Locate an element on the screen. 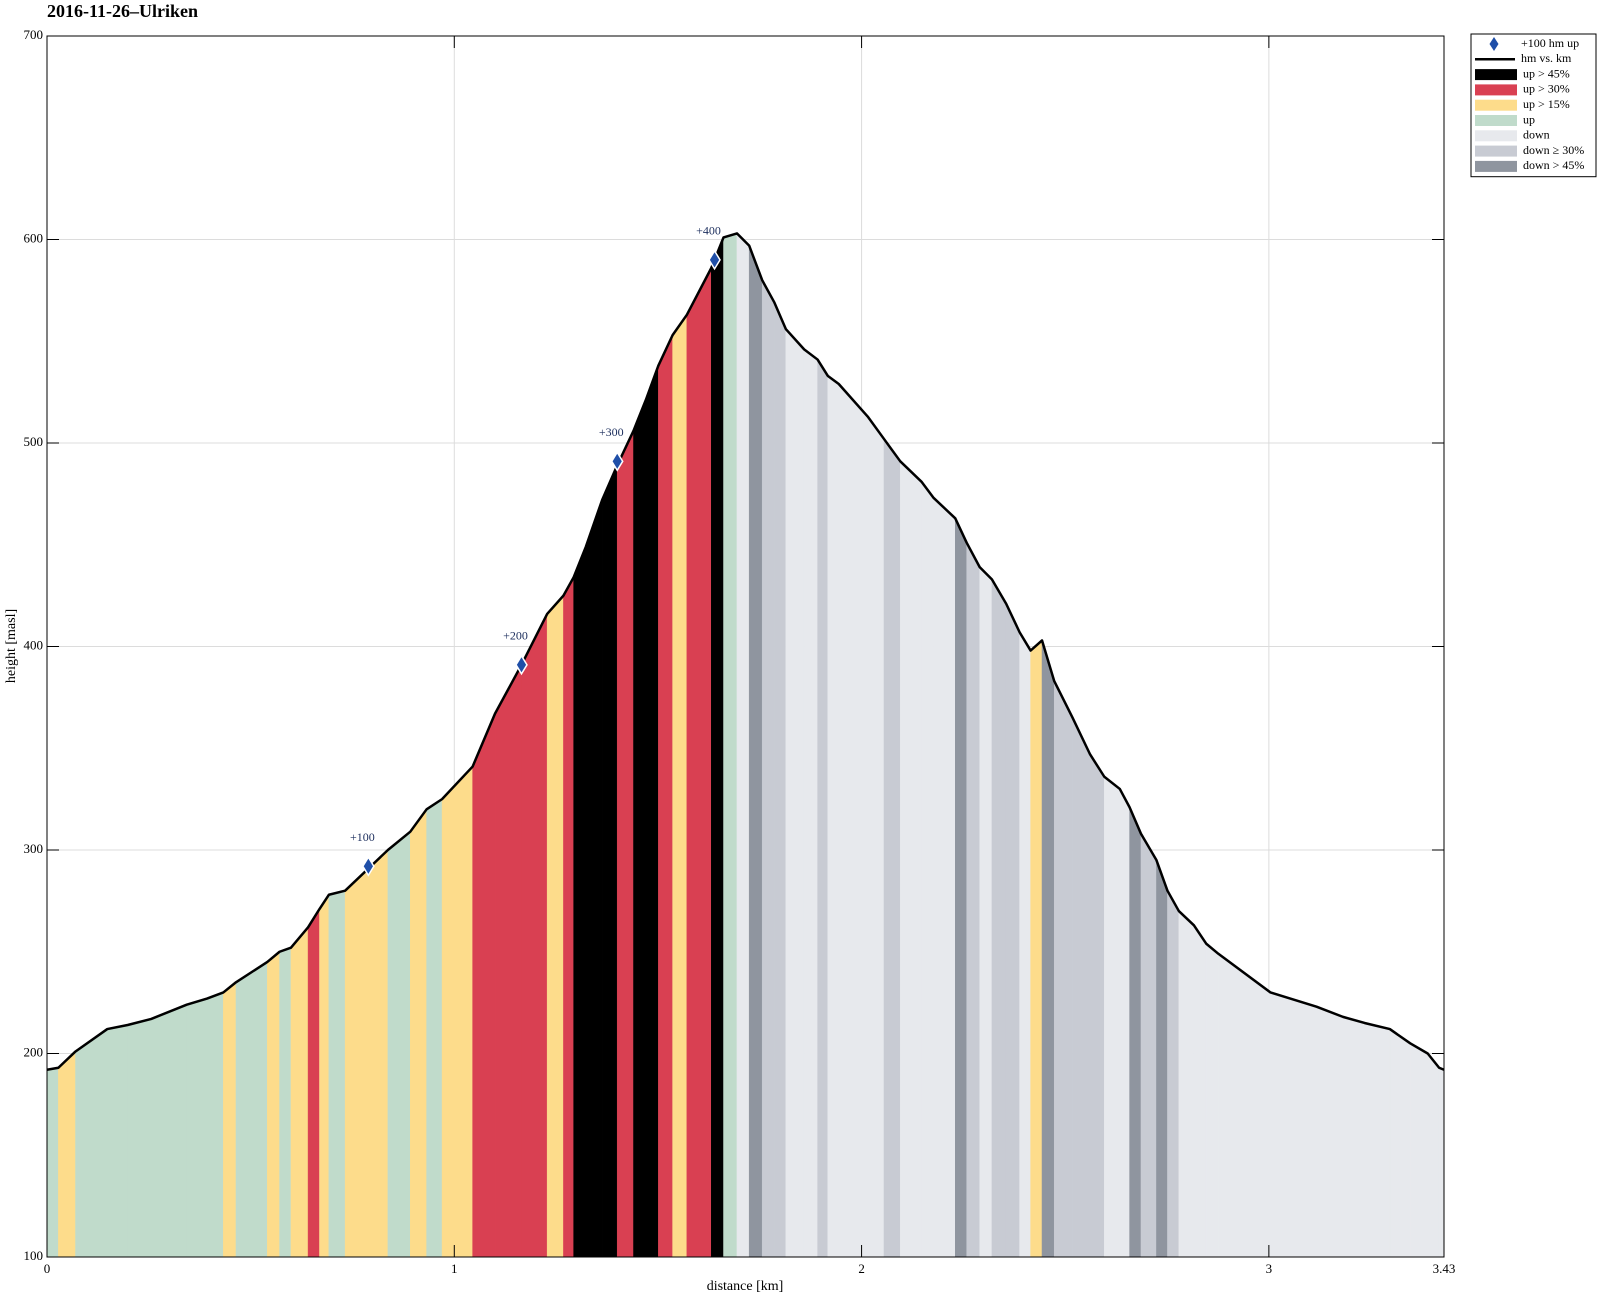 The image size is (1600, 1298). y-tick-label: 200 is located at coordinates (34, 1051).